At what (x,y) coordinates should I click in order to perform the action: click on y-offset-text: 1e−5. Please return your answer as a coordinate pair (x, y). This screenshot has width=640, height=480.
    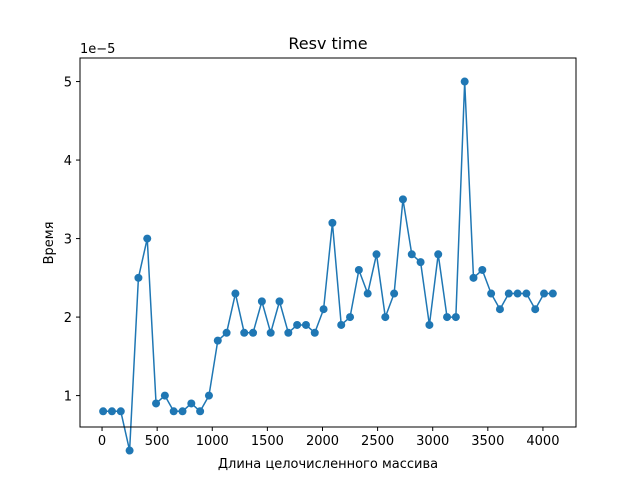
    Looking at the image, I should click on (97, 49).